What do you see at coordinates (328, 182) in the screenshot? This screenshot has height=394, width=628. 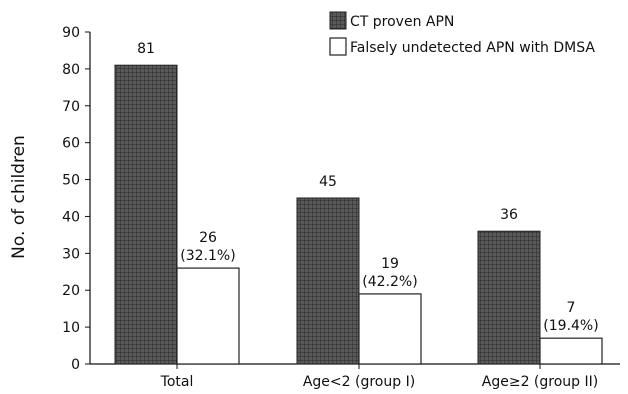 I see `data-label-ct-proven-apn: 45` at bounding box center [328, 182].